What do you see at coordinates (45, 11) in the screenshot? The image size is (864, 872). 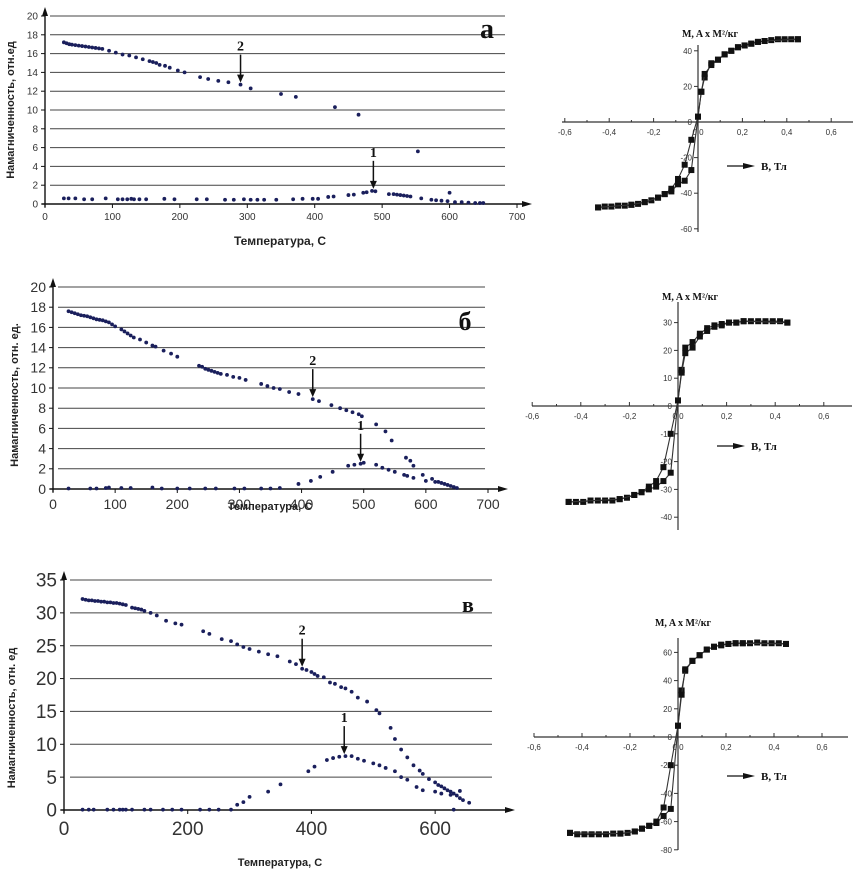 I see `y-axis-arrow-icon` at bounding box center [45, 11].